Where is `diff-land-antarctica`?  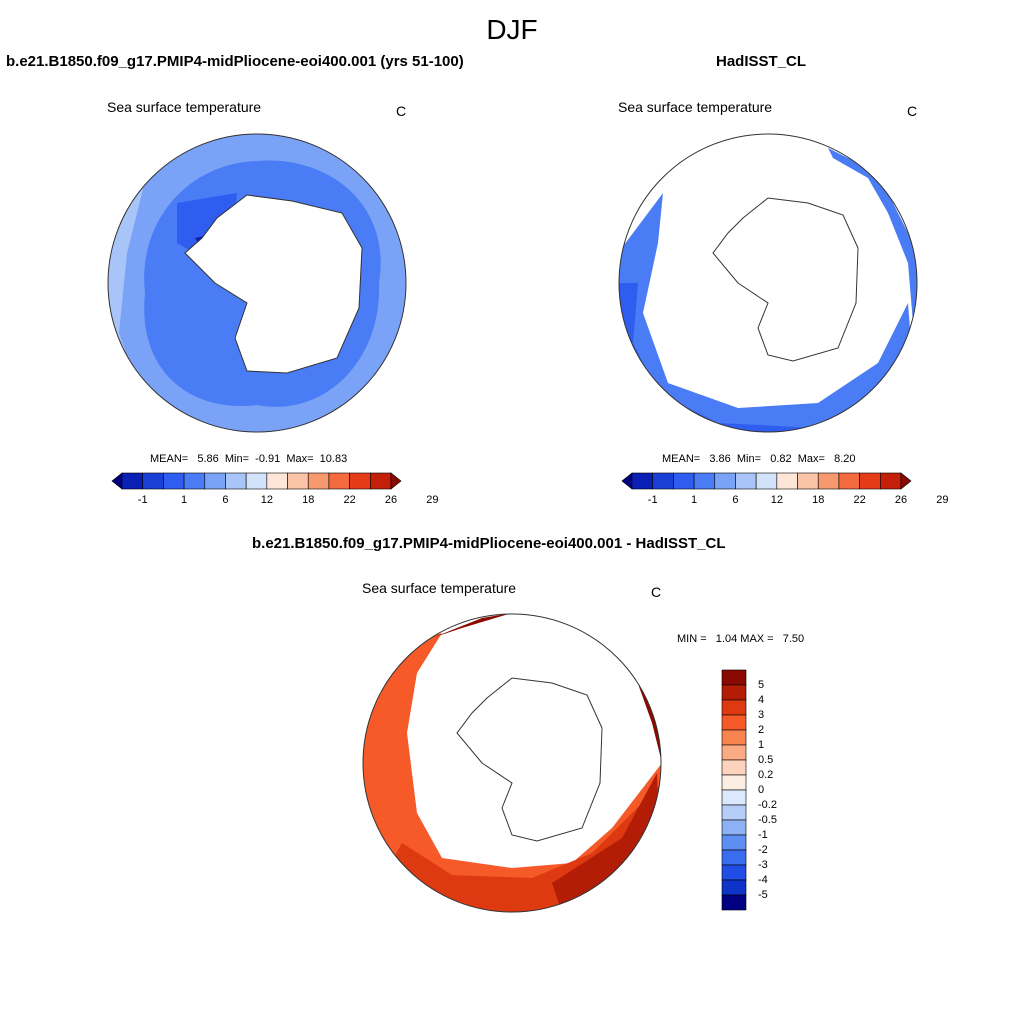
diff-land-antarctica is located at coordinates (529, 759).